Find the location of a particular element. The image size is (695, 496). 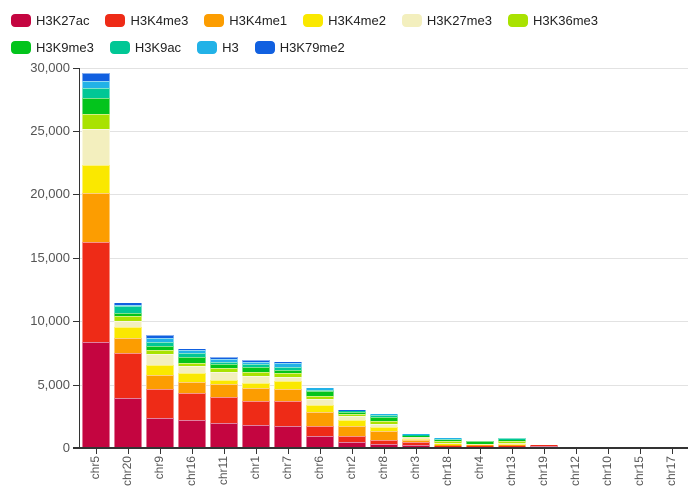

bar-chr3 is located at coordinates (416, 441).